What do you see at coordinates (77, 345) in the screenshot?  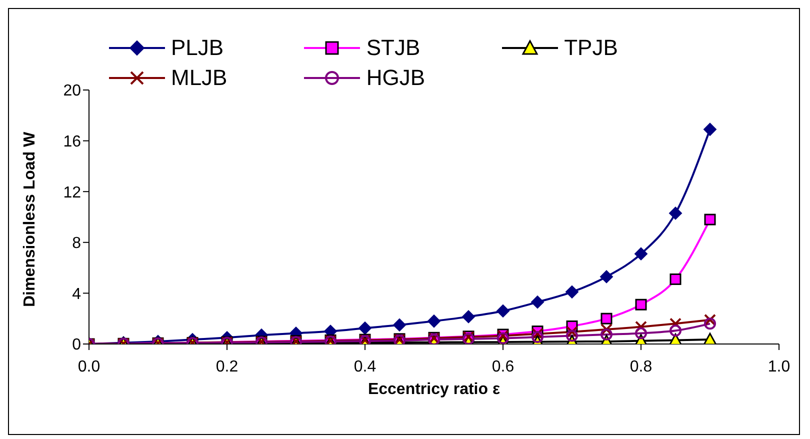 I see `y-tick-label: 0` at bounding box center [77, 345].